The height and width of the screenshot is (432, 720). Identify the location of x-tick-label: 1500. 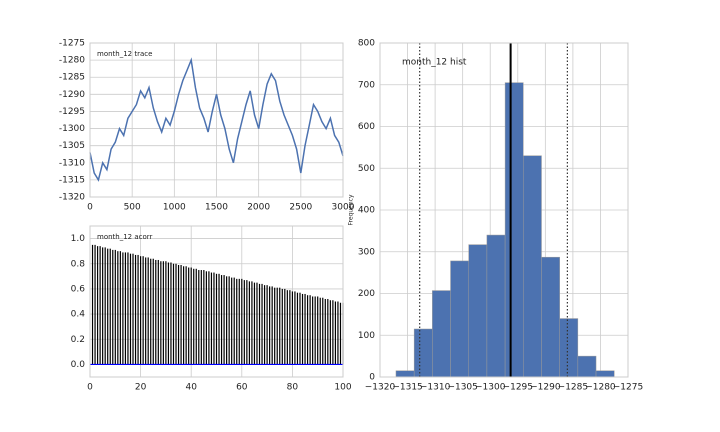
(216, 208).